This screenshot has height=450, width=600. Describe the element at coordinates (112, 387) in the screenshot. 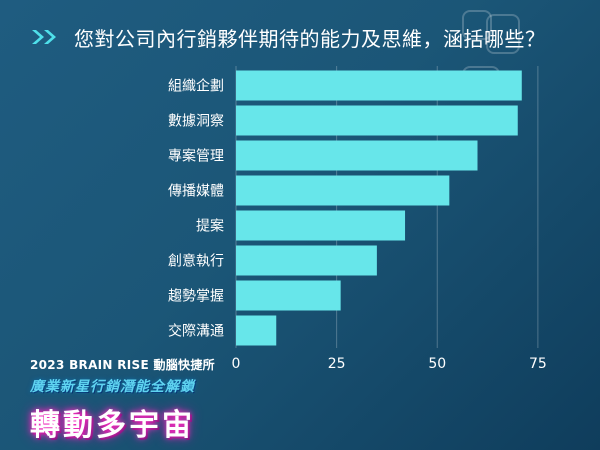

I see `brand-tagline: 廣業新星行銷潛能全解鎖` at that location.